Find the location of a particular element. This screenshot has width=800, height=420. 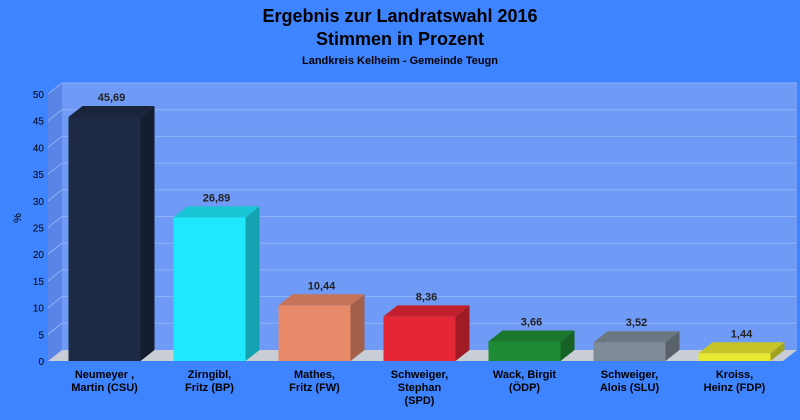

category-label: Wack, Birgit (ÖDP) is located at coordinates (524, 381).